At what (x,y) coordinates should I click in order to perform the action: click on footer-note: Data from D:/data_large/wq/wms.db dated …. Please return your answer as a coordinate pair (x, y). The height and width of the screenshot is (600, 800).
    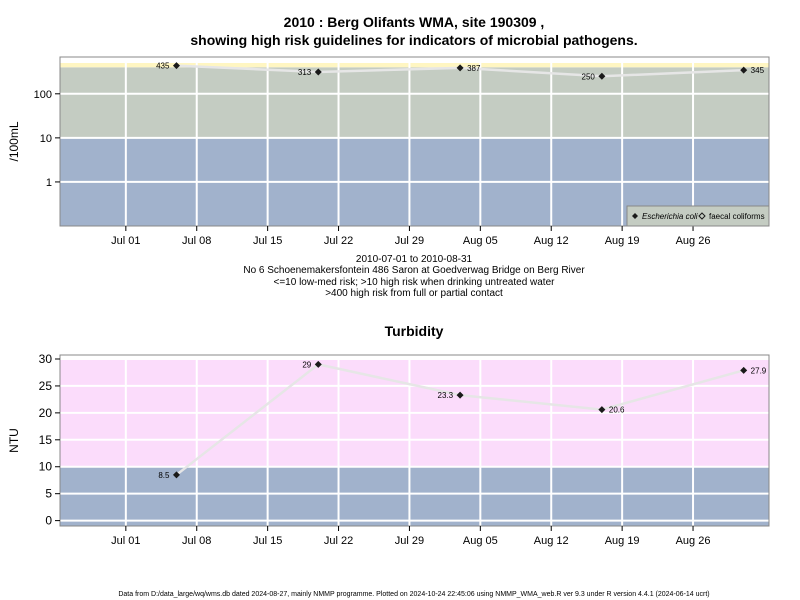
    Looking at the image, I should click on (413, 594).